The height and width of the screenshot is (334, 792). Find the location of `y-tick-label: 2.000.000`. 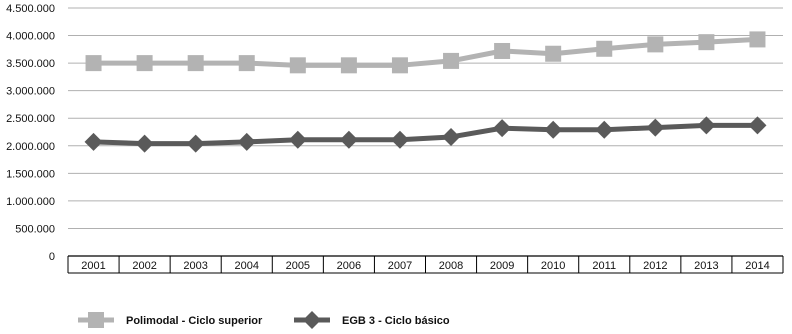

y-tick-label: 2.000.000 is located at coordinates (30, 147).